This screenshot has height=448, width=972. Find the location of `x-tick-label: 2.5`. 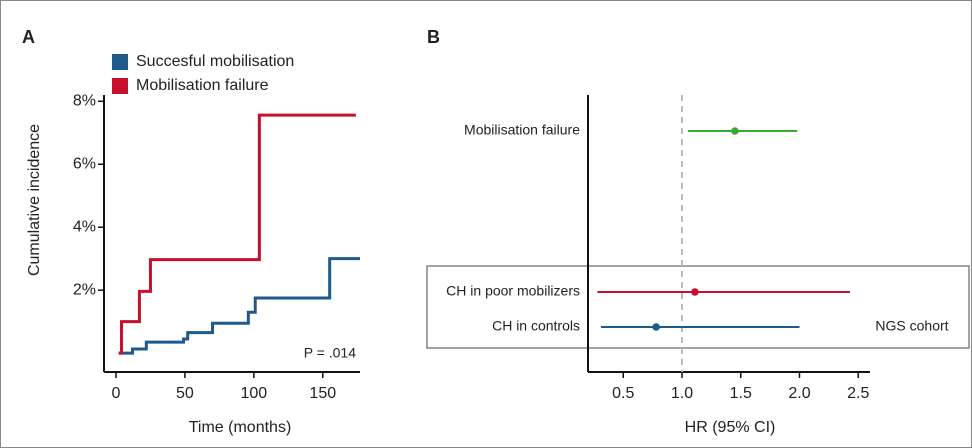

x-tick-label: 2.5 is located at coordinates (858, 393).